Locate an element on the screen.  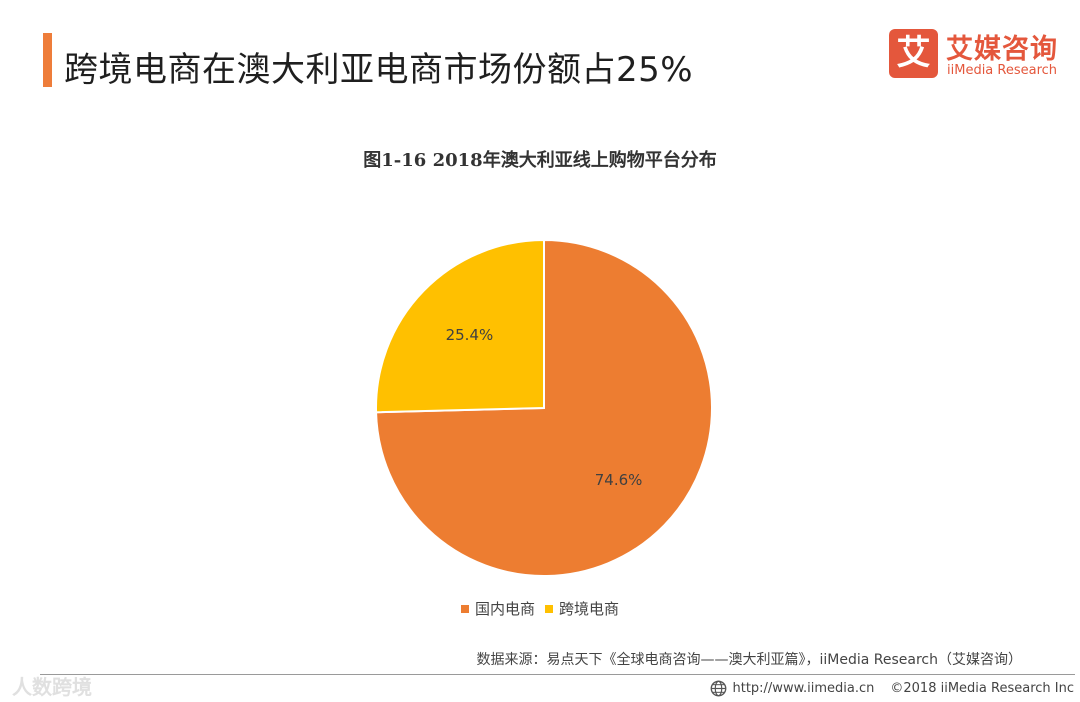
logo-name-cn: 艾媒咨询 is located at coordinates (1002, 49).